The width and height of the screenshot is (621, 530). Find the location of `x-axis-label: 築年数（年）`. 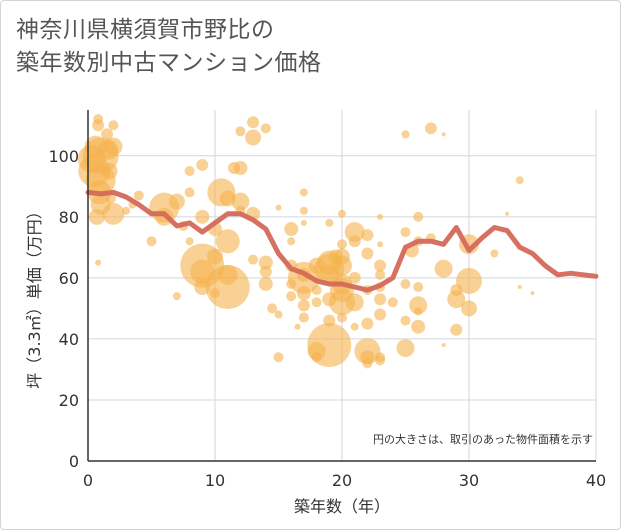

x-axis-label: 築年数（年） is located at coordinates (342, 506).